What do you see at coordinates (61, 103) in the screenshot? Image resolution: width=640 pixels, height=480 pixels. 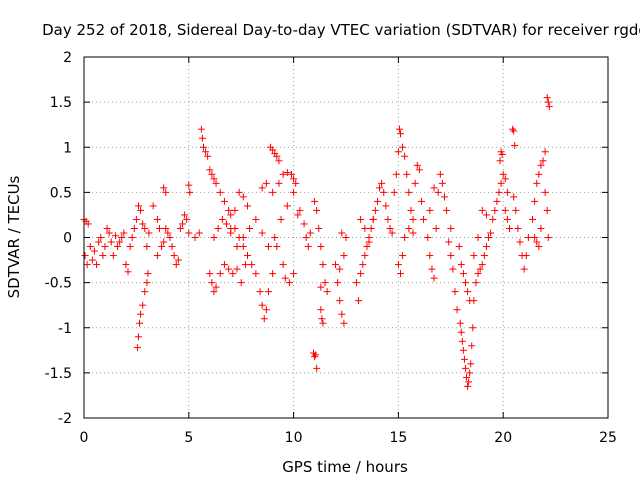 I see `y-tick-label: 1.5` at bounding box center [61, 103].